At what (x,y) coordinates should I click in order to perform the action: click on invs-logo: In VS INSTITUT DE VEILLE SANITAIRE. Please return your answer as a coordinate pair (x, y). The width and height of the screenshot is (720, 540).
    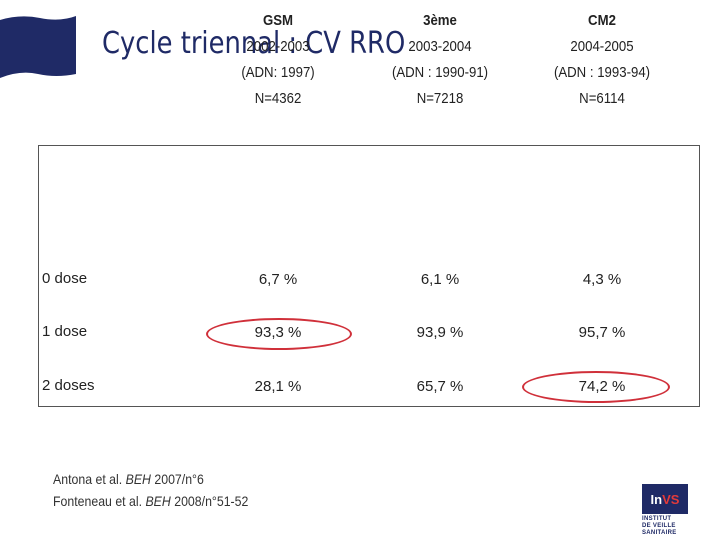
    Looking at the image, I should click on (673, 509).